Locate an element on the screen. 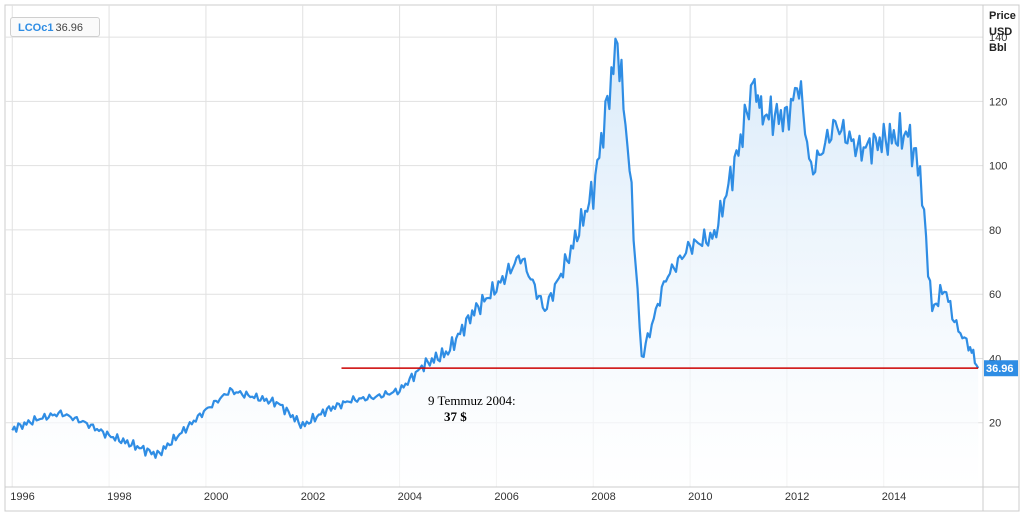 The height and width of the screenshot is (516, 1024). last-price-label: 36.96 is located at coordinates (1000, 369).